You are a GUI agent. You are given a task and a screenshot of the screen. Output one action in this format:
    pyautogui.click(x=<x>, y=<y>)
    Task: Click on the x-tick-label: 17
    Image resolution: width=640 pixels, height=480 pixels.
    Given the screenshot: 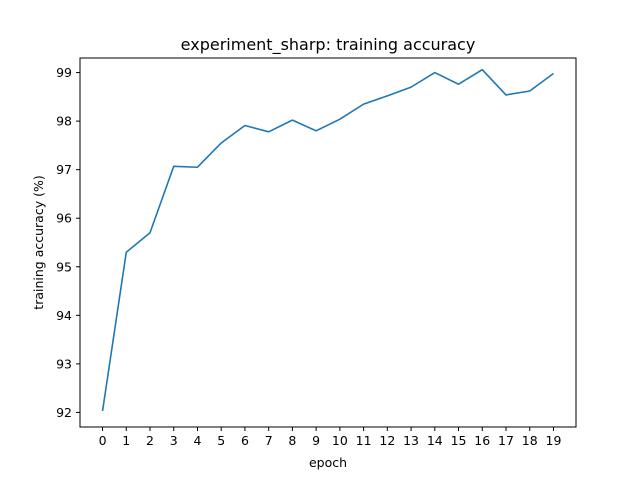 What is the action you would take?
    pyautogui.click(x=506, y=440)
    